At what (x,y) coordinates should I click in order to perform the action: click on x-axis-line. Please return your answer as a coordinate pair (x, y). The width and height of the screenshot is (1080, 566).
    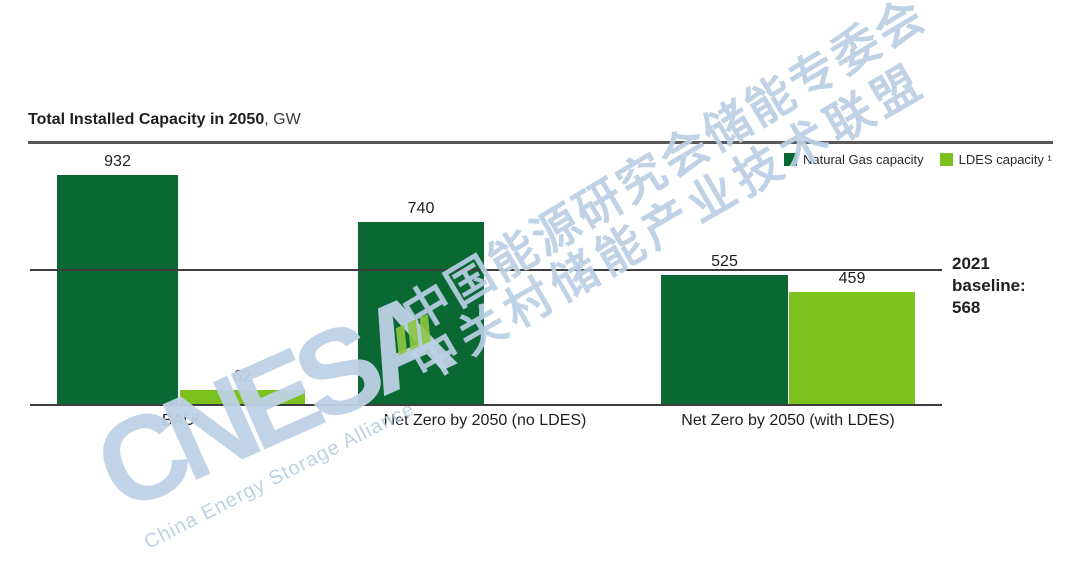
    Looking at the image, I should click on (486, 405).